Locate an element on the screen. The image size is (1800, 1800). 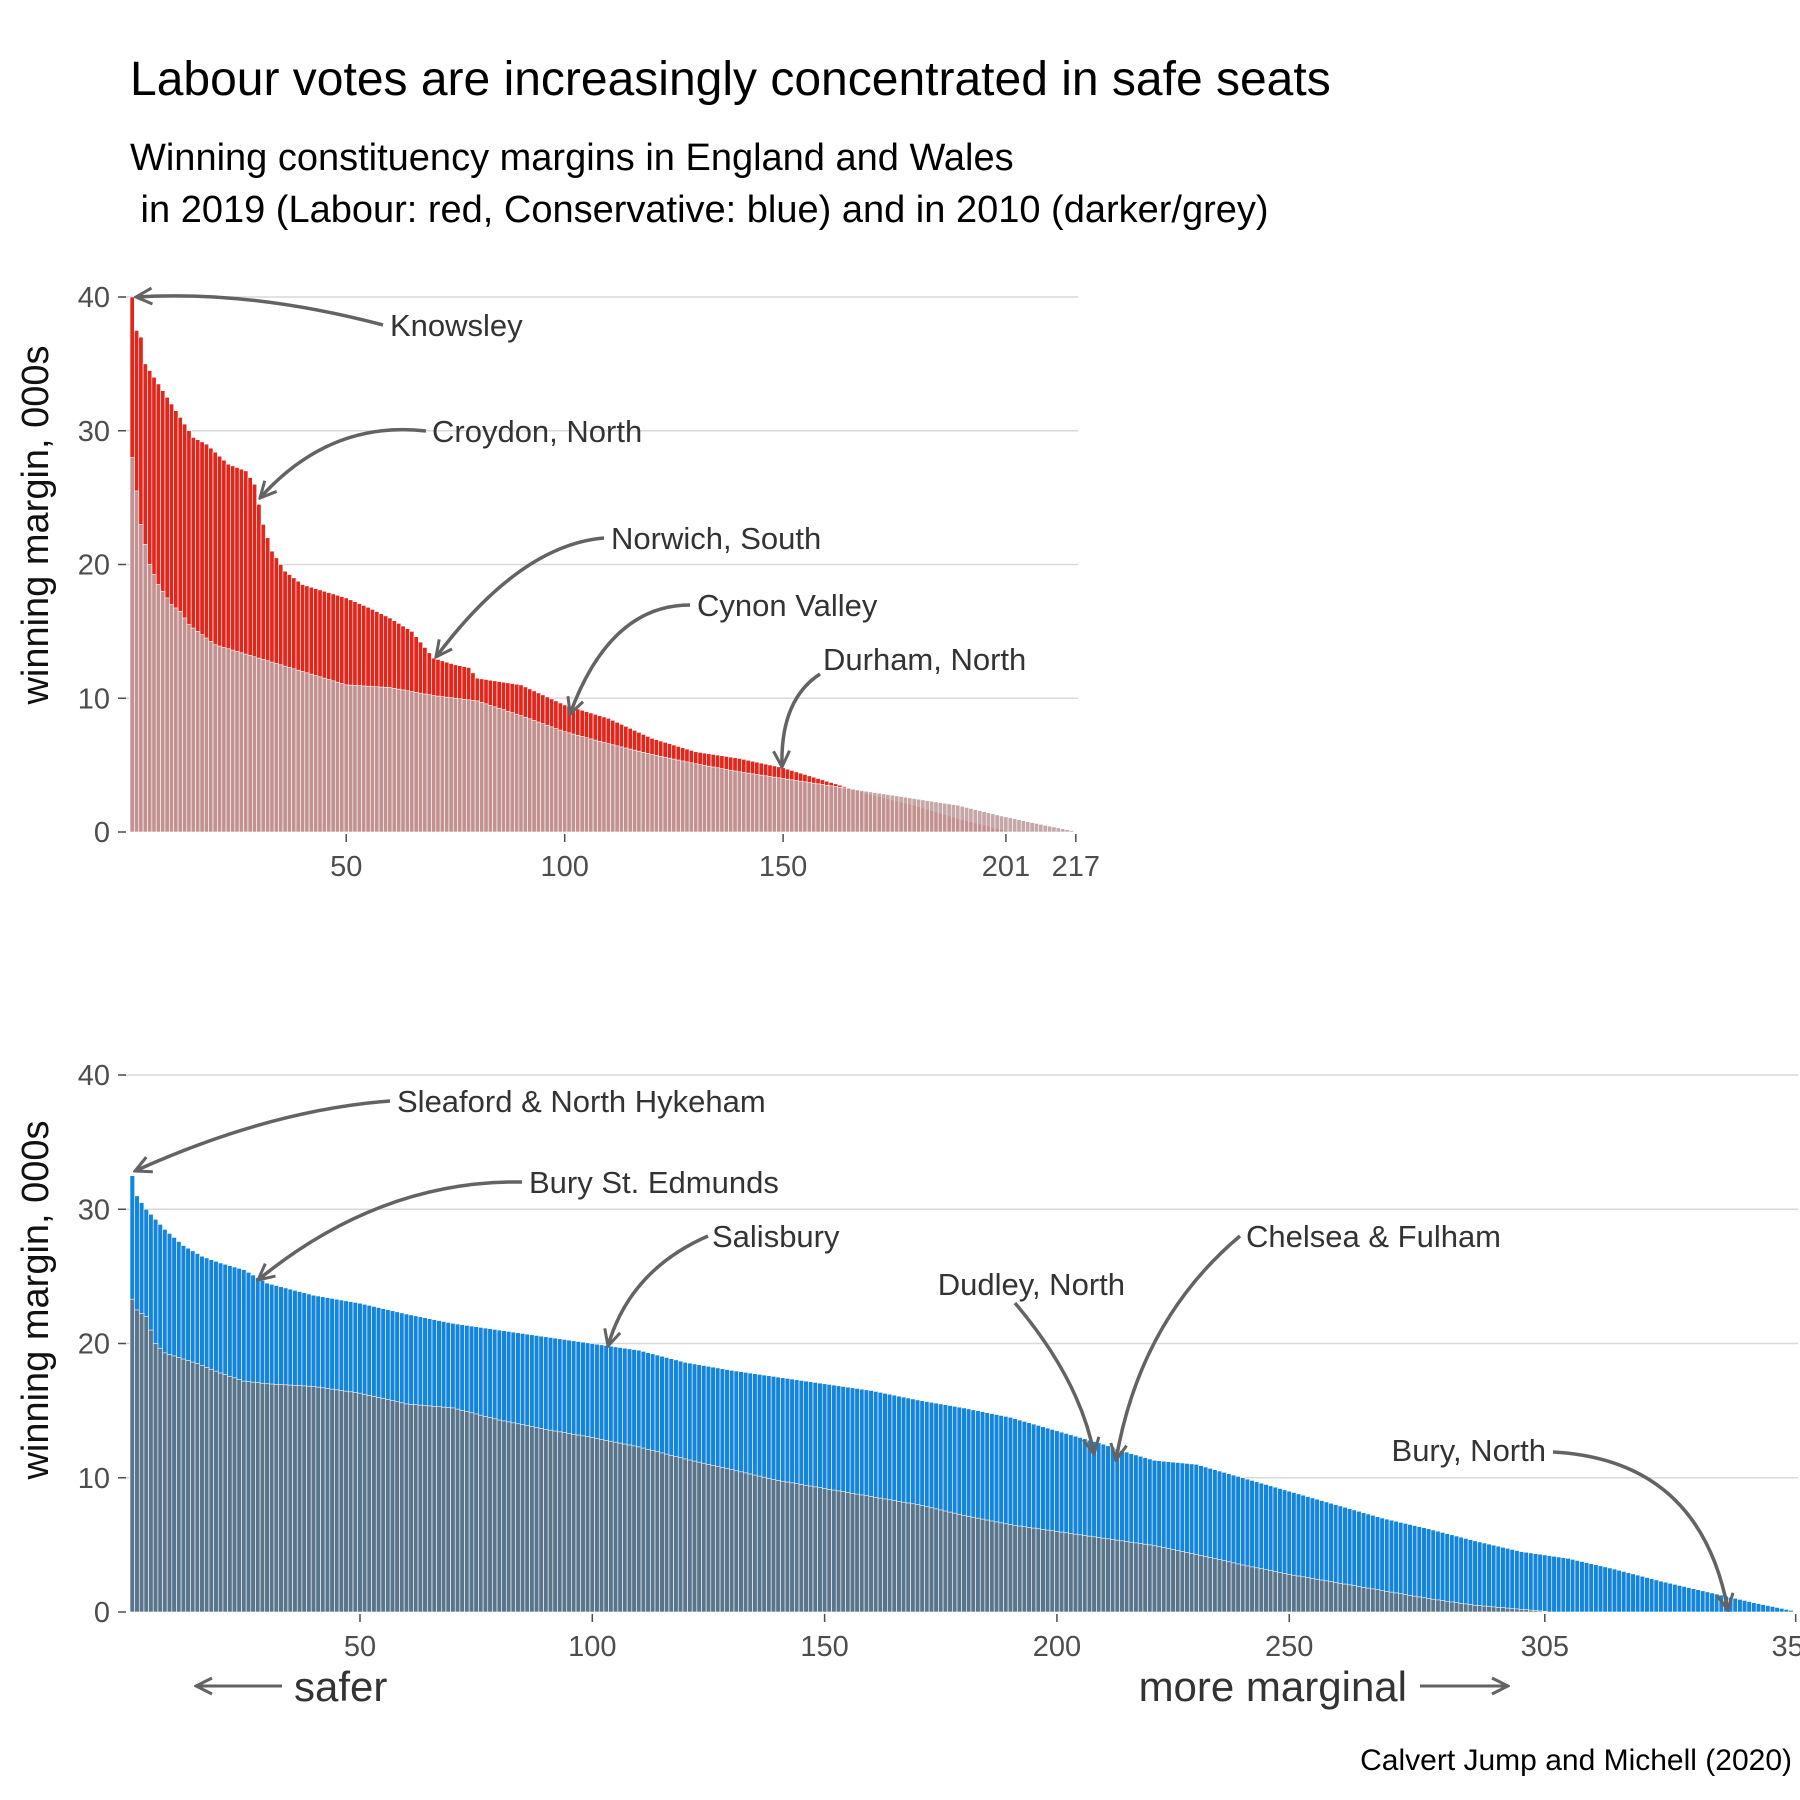
labour-annotation-label: Knowsley is located at coordinates (456, 325).